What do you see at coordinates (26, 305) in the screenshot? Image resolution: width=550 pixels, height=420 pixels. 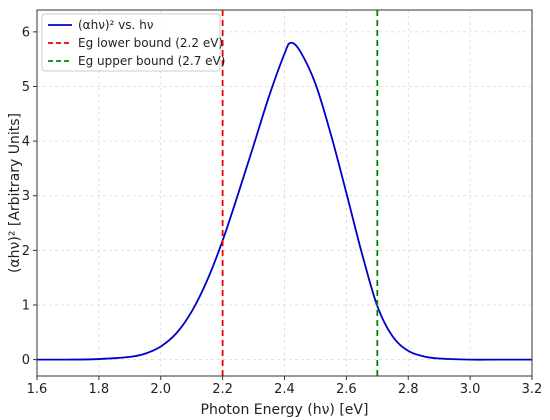 I see `y-tick-label: 1` at bounding box center [26, 305].